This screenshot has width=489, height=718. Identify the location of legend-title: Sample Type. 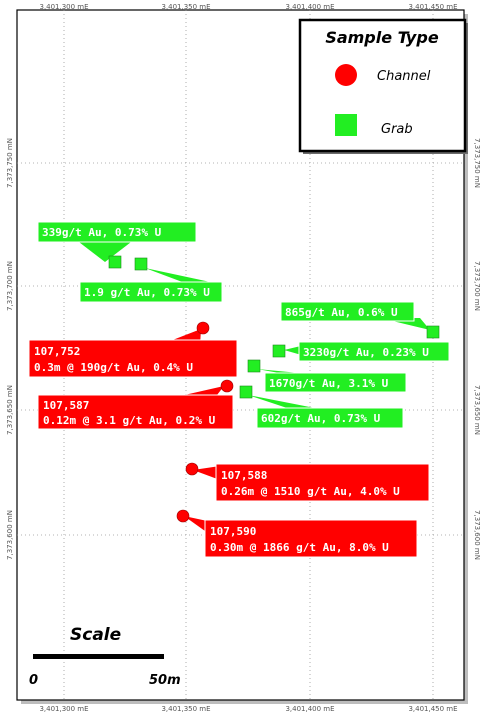
(382, 37).